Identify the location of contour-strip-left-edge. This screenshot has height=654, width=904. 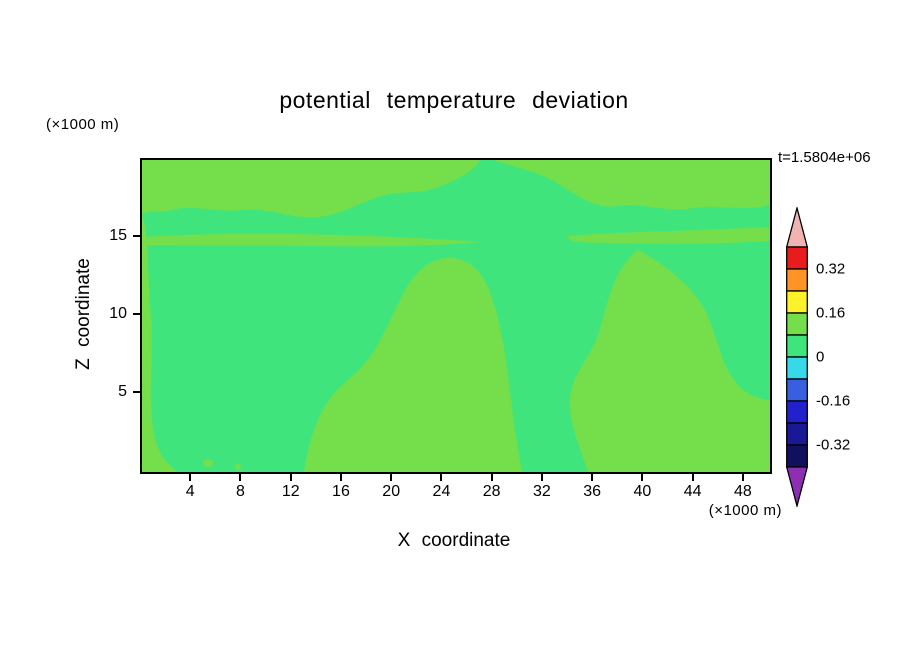
(160, 343).